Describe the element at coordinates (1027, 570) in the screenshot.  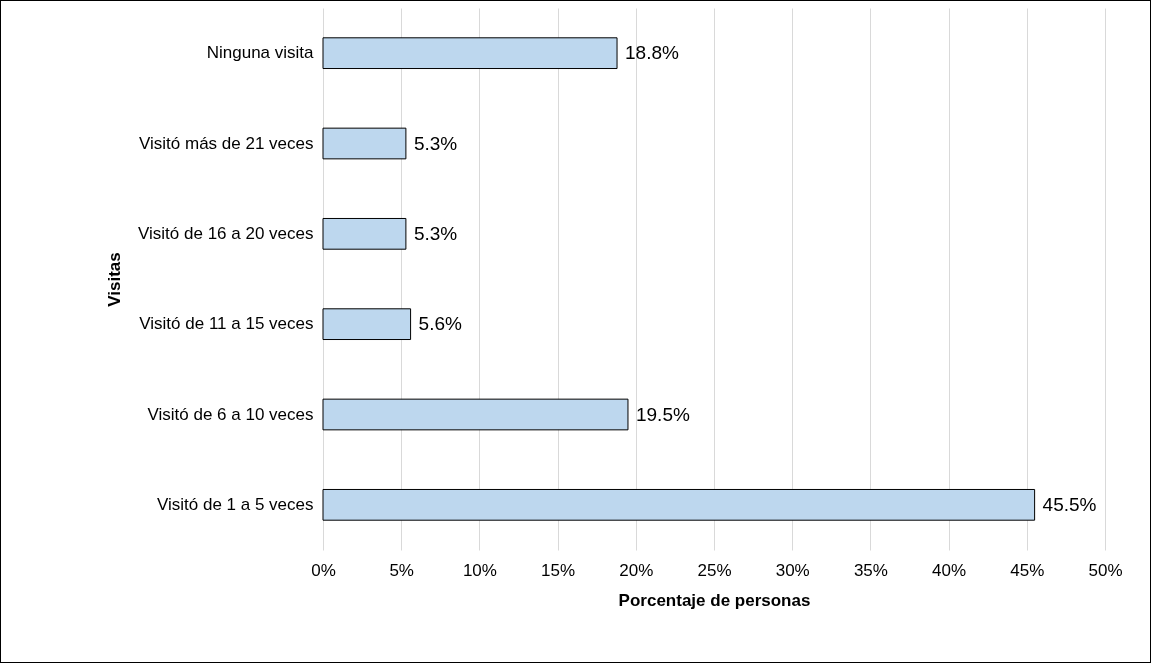
I see `x-tick-label: 45%` at that location.